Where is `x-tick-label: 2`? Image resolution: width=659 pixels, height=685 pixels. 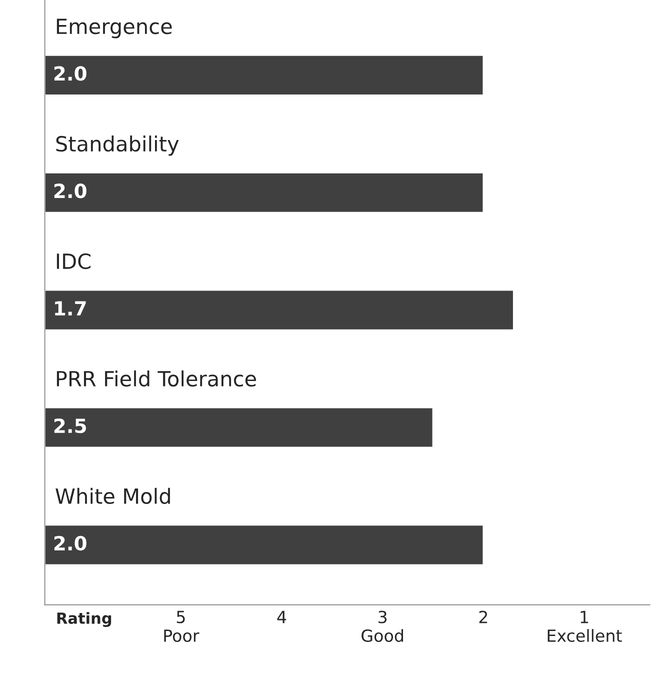
x-tick-label: 2 is located at coordinates (483, 617).